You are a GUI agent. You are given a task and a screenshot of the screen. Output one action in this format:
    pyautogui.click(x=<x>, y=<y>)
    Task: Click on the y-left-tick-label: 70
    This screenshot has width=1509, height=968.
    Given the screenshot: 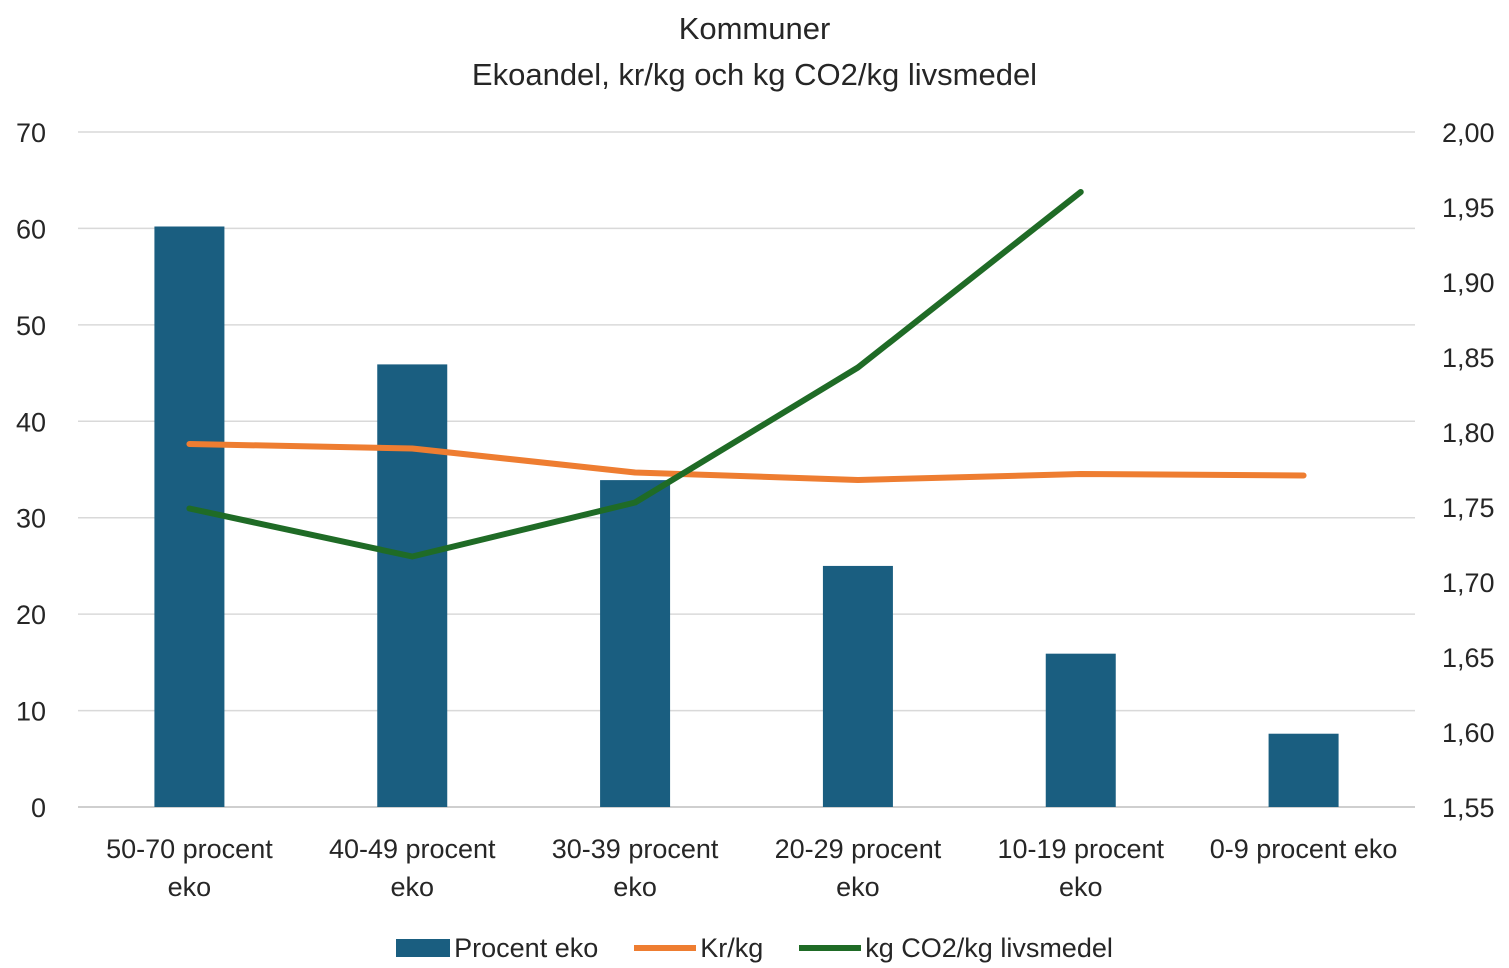 What is the action you would take?
    pyautogui.click(x=31, y=133)
    